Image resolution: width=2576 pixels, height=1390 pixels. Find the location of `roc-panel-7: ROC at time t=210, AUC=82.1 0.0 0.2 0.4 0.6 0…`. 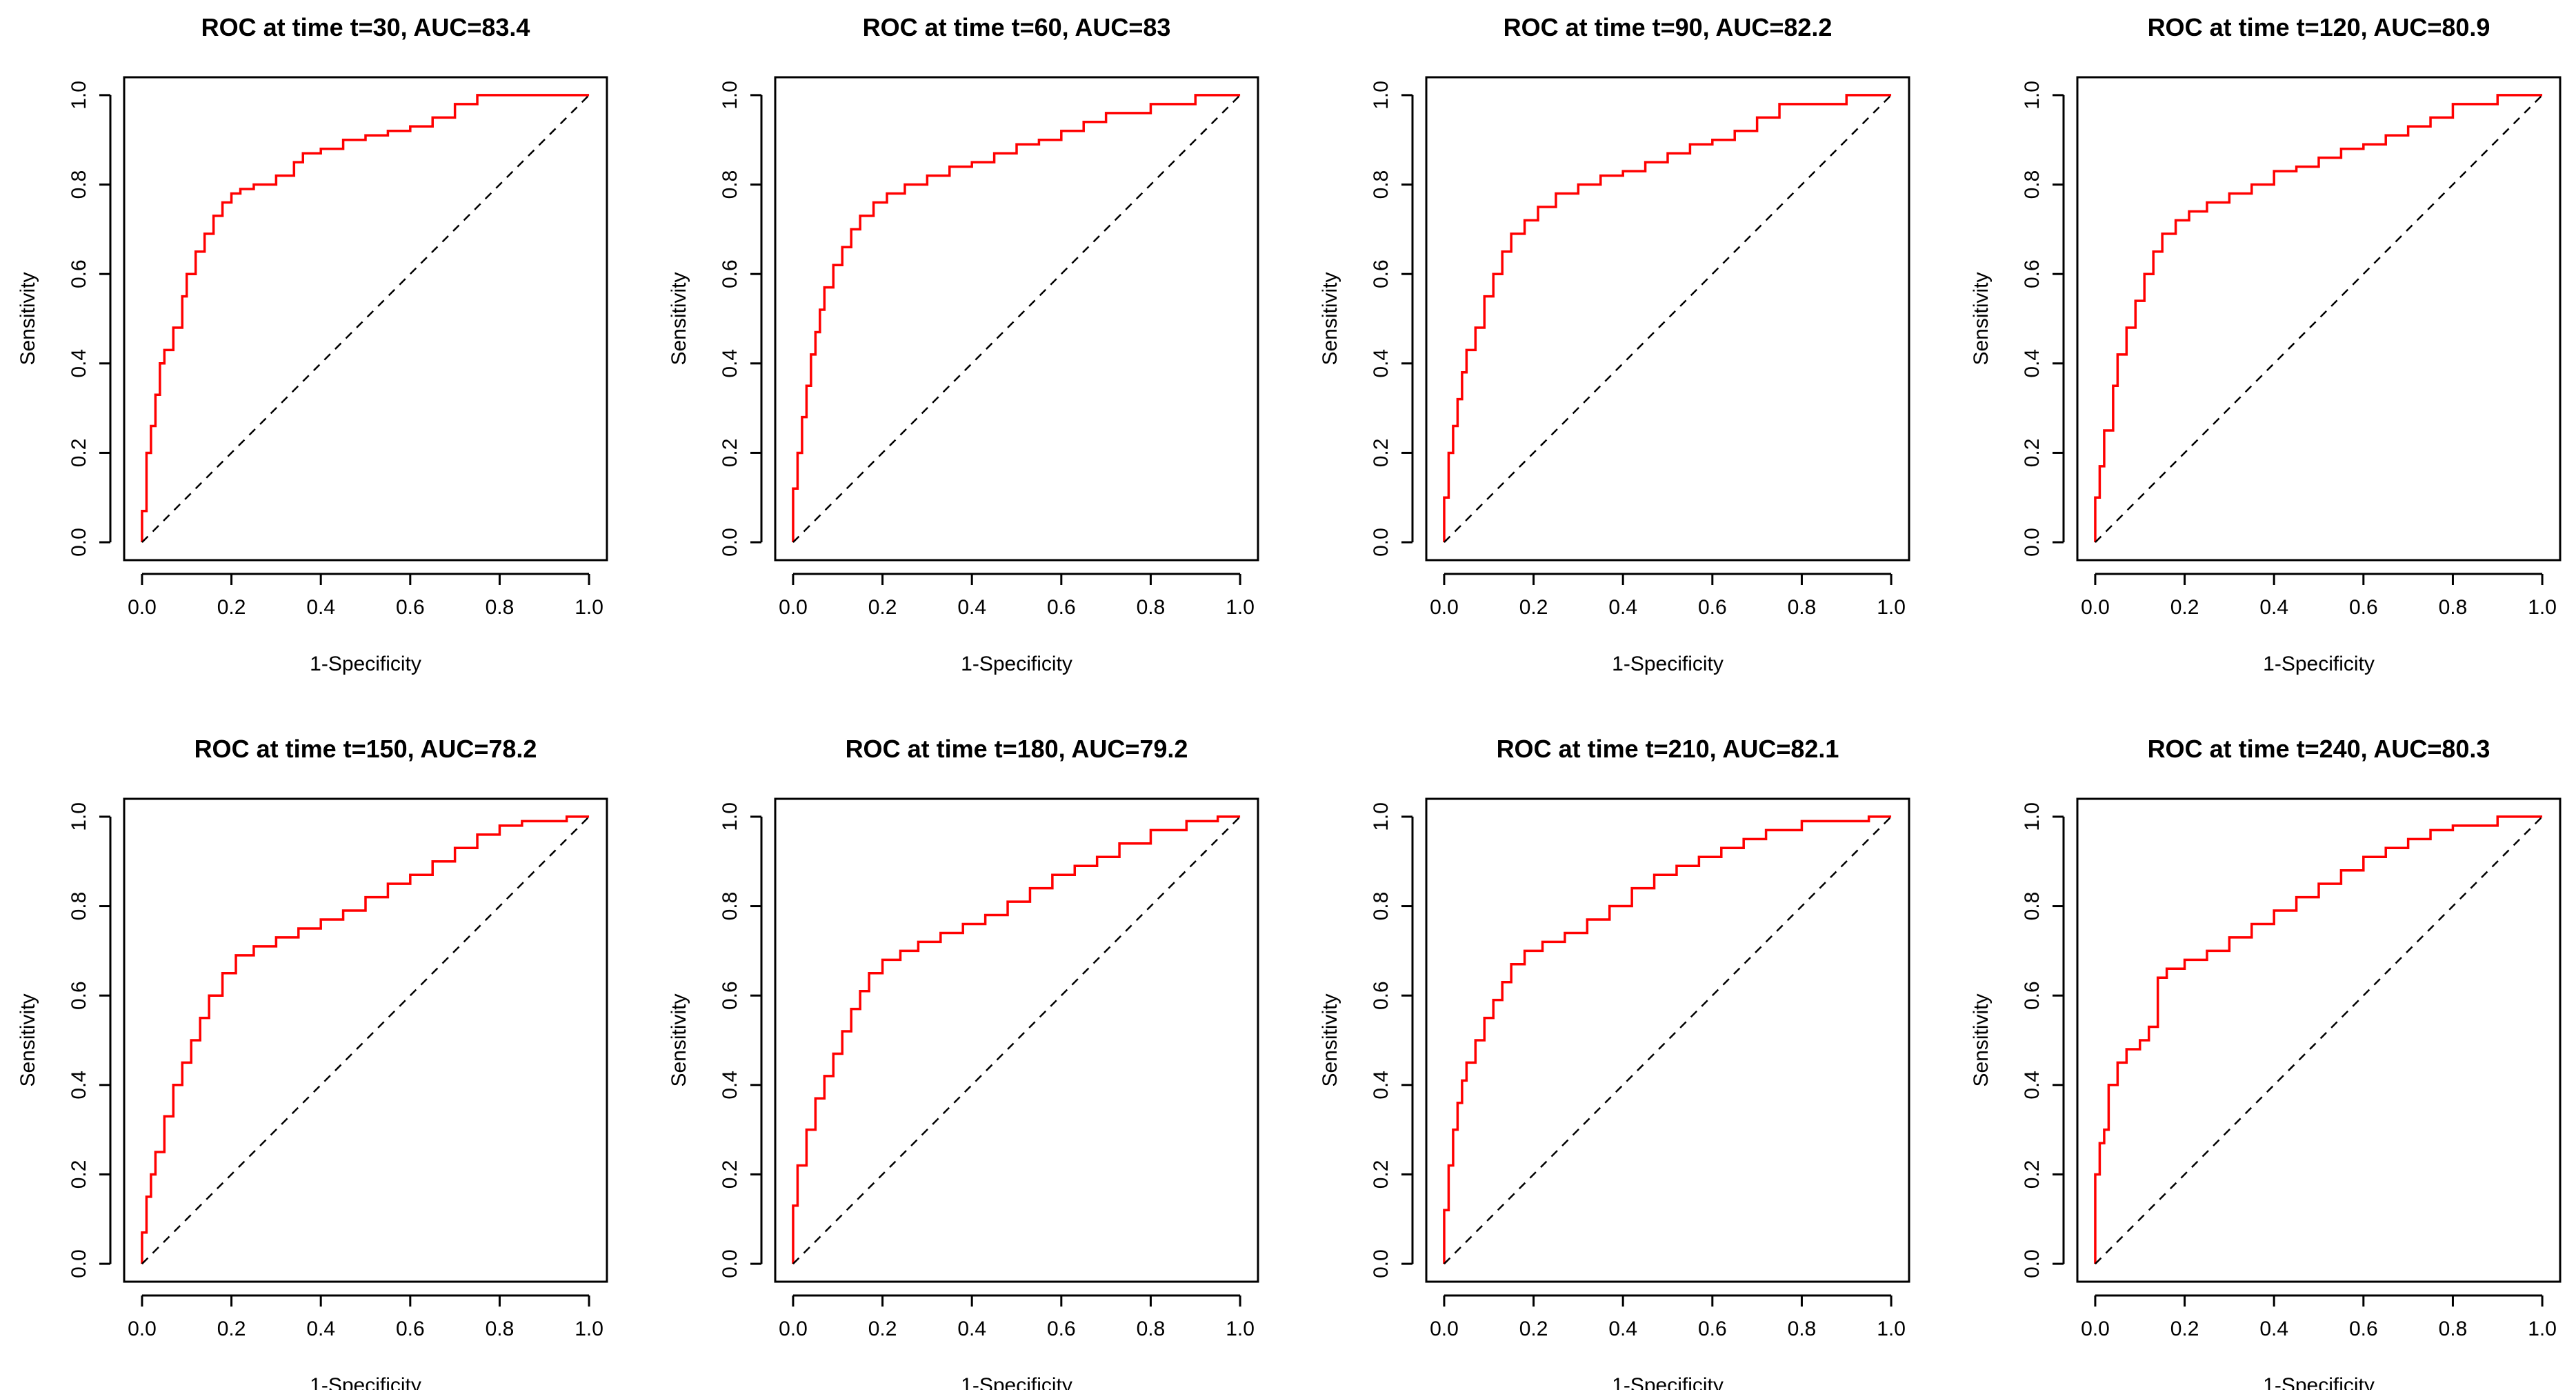

roc-panel-7: ROC at time t=210, AUC=82.1 0.0 0.2 0.4 0.6 0… is located at coordinates (1614, 1062).